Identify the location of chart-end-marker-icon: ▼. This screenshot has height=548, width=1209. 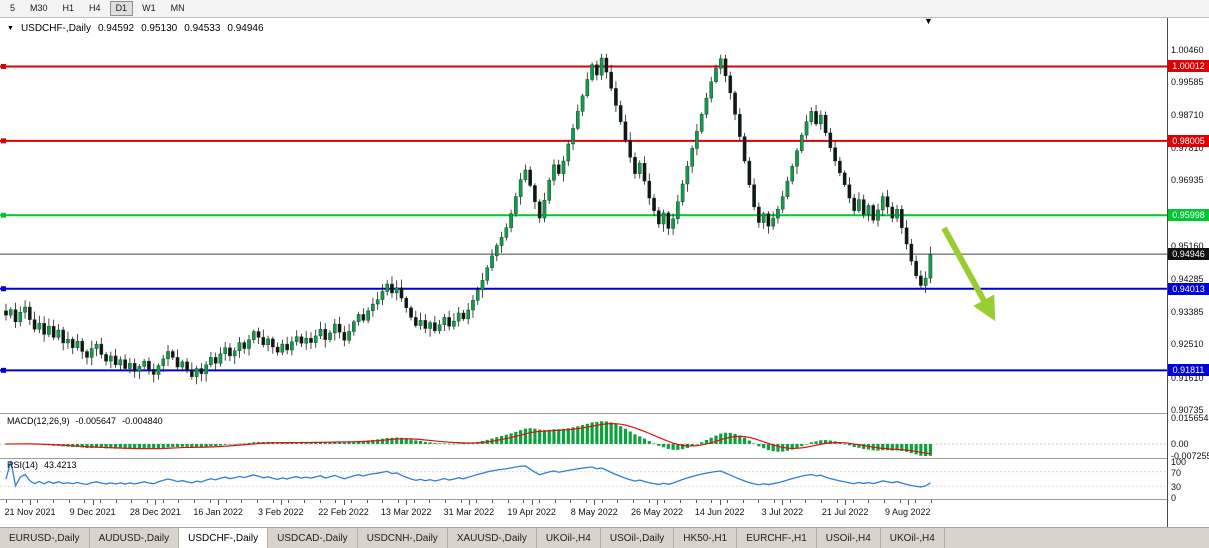
(928, 21).